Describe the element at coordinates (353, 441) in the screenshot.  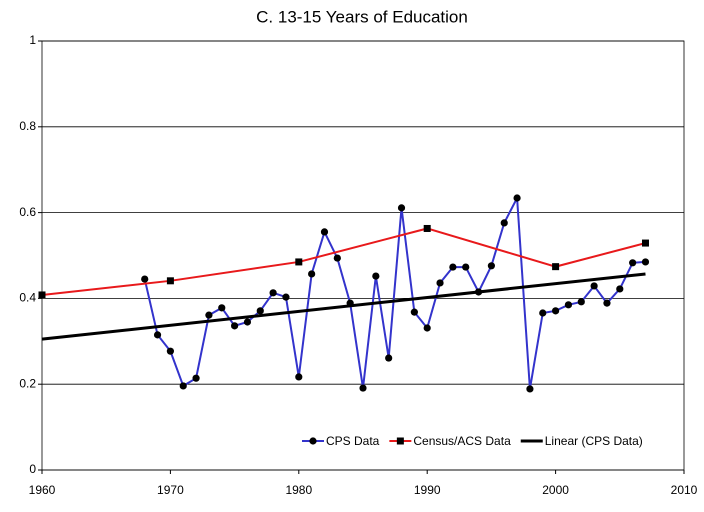
I see `legend-label: CPS Data` at that location.